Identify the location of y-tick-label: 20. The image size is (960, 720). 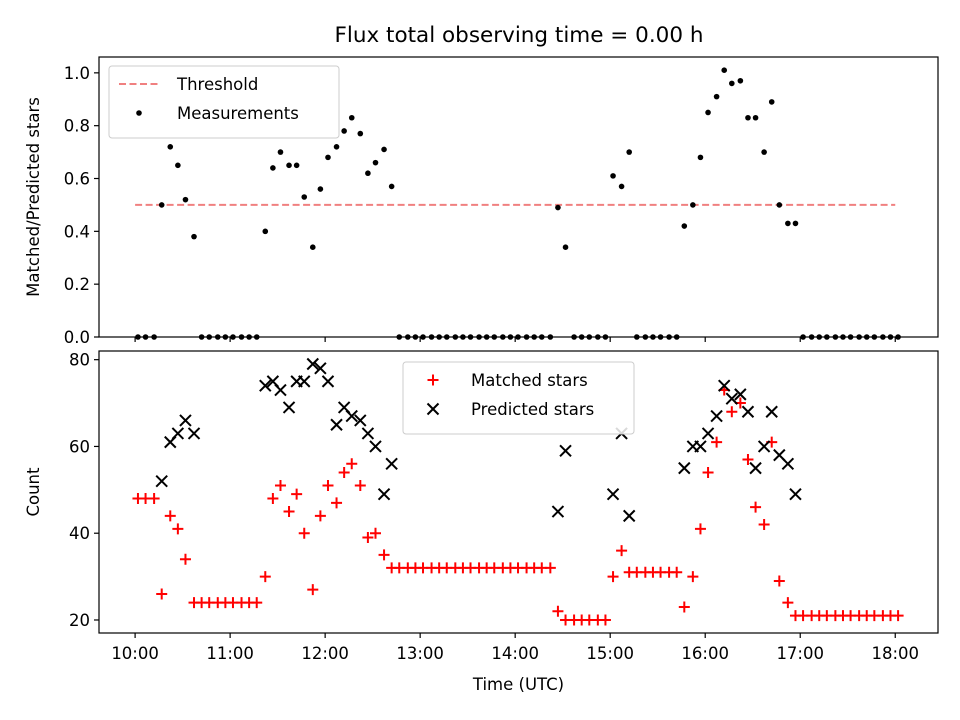
(79, 620).